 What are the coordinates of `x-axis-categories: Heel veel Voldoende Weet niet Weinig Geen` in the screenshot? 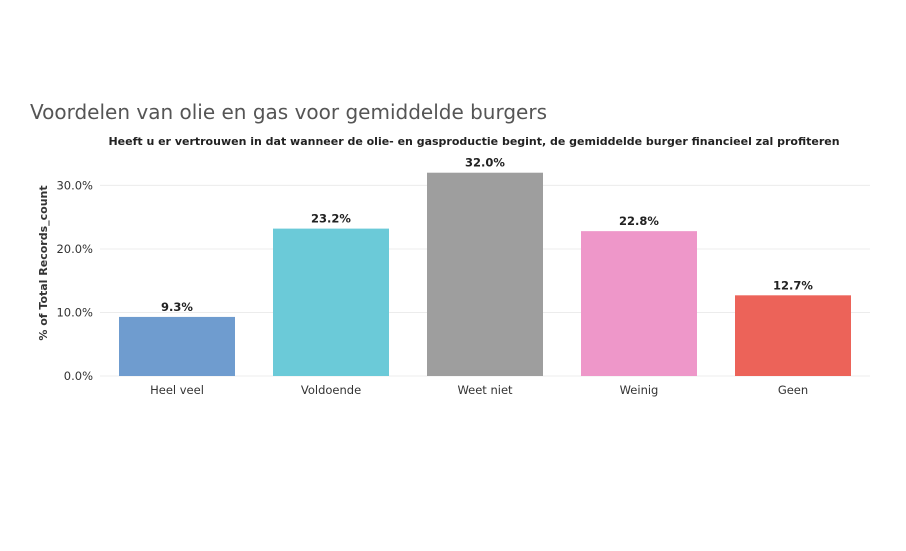 It's located at (479, 390).